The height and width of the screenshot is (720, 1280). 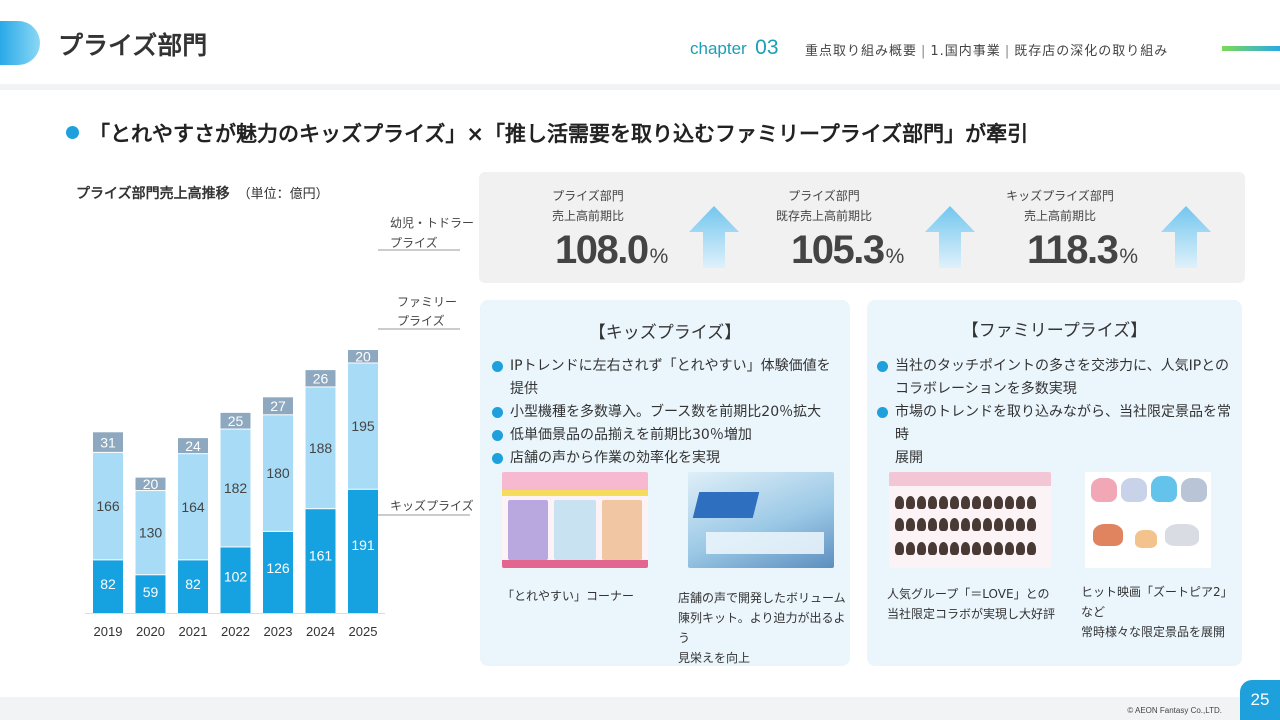 What do you see at coordinates (321, 556) in the screenshot?
I see `data-label: 161` at bounding box center [321, 556].